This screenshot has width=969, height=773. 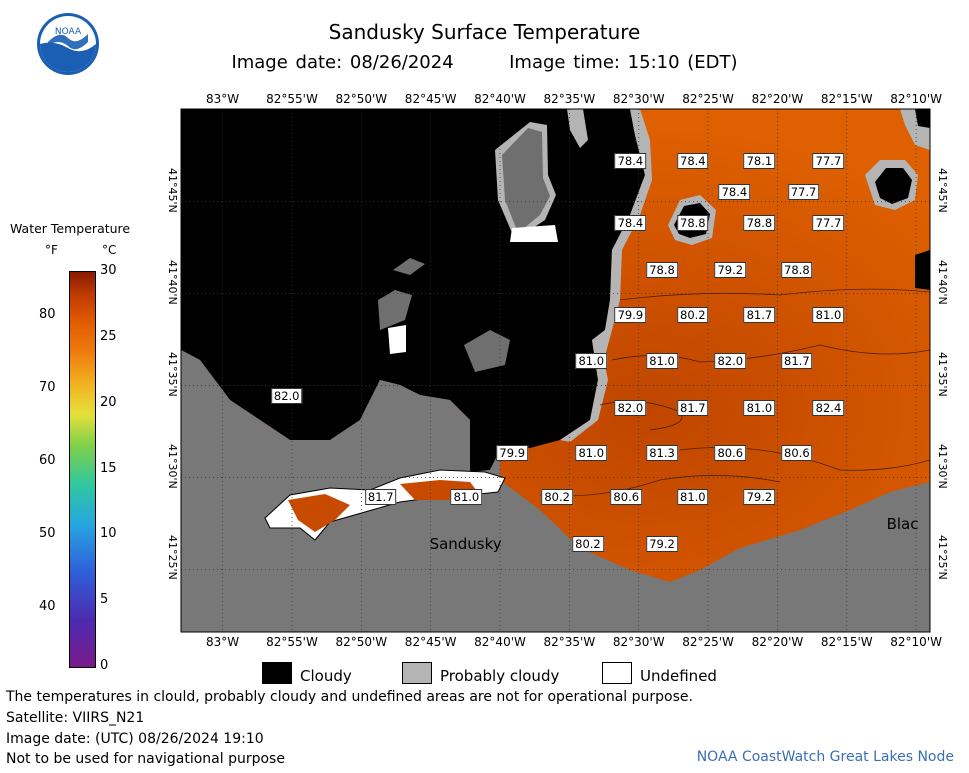 What do you see at coordinates (104, 600) in the screenshot?
I see `celsius-tick: 5` at bounding box center [104, 600].